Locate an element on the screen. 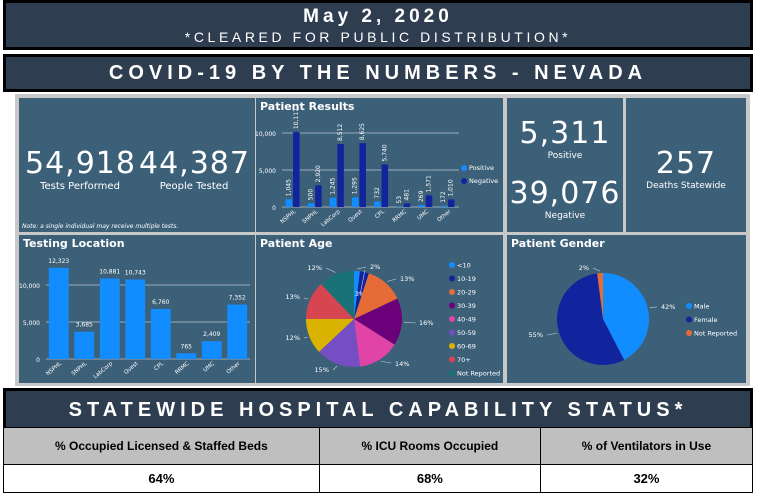 This screenshot has height=495, width=757. legend-label-10-19: 10-19 is located at coordinates (466, 279).